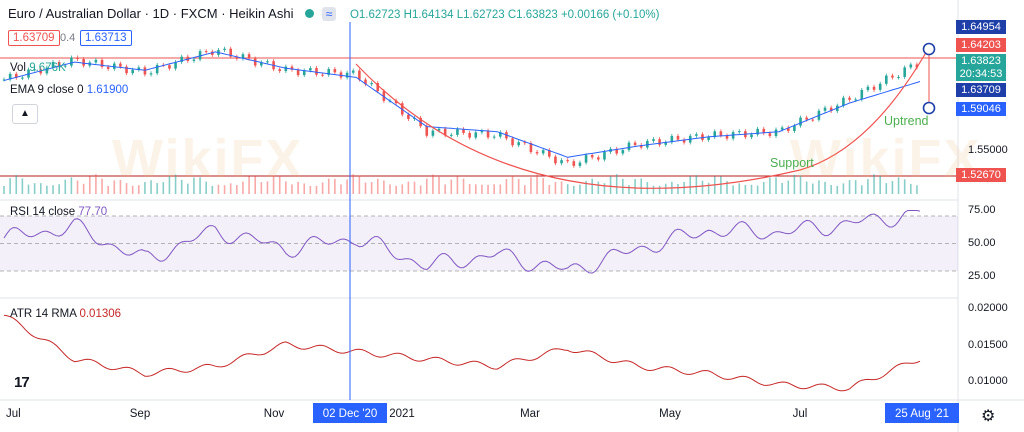  Describe the element at coordinates (670, 414) in the screenshot. I see `time-axis-label: May` at that location.